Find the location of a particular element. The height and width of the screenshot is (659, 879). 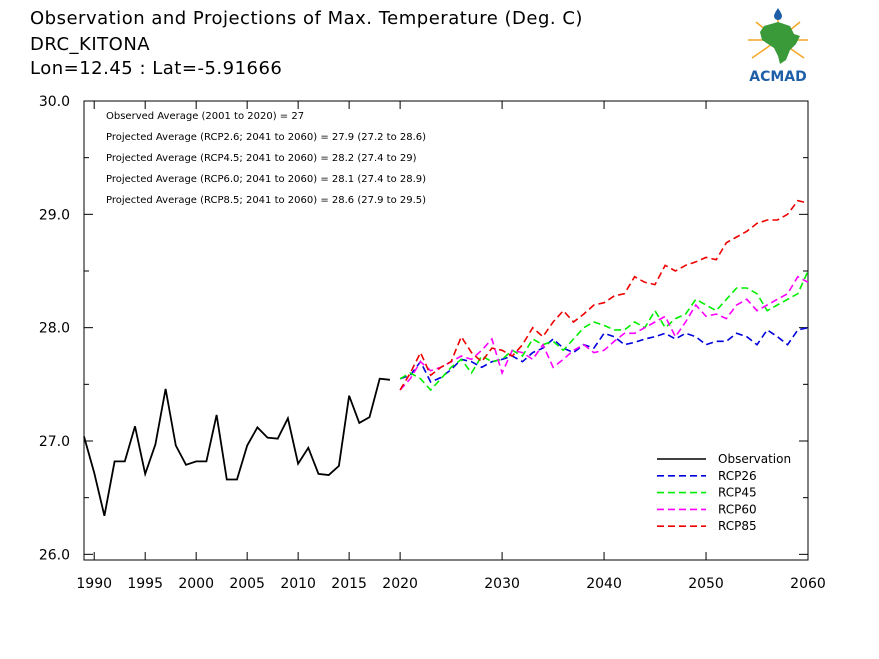

station-name: DRC_KITONA is located at coordinates (90, 44).